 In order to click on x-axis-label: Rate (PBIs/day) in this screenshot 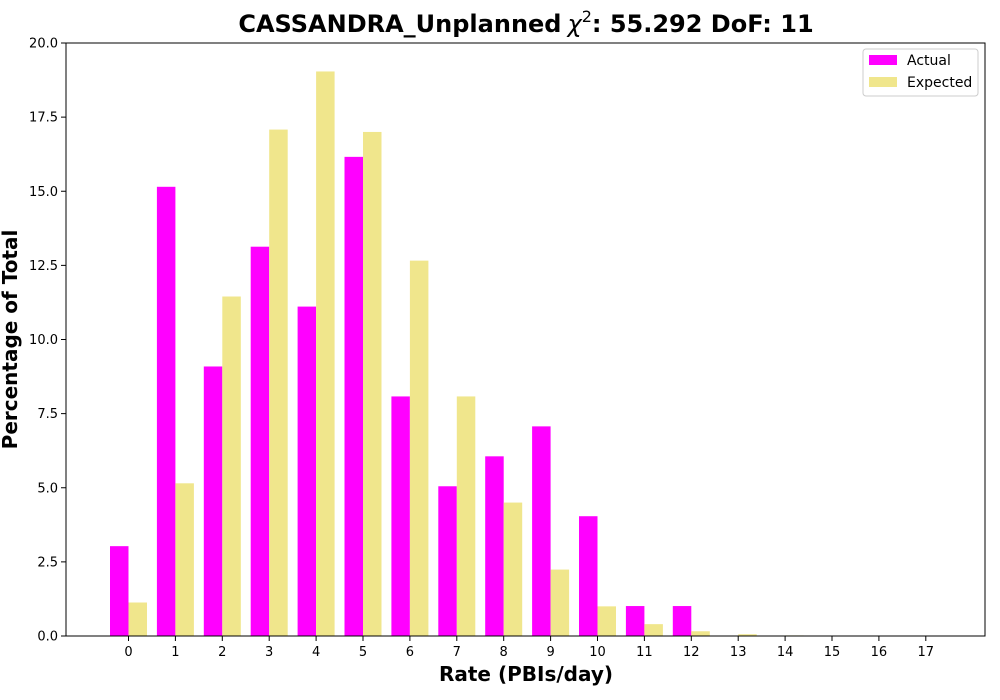, I will do `click(526, 674)`.